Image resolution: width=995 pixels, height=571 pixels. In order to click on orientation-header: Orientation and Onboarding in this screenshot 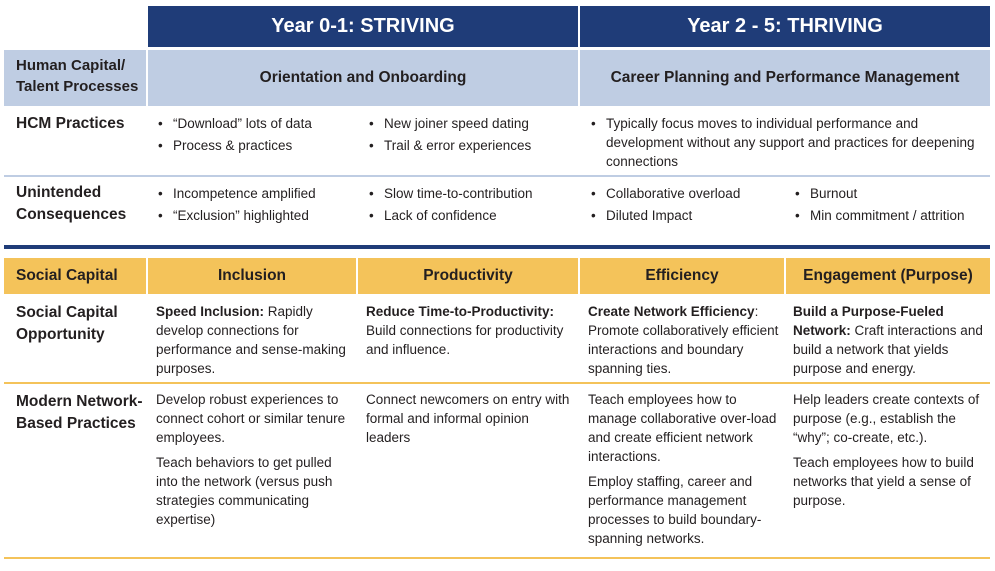, I will do `click(363, 78)`.